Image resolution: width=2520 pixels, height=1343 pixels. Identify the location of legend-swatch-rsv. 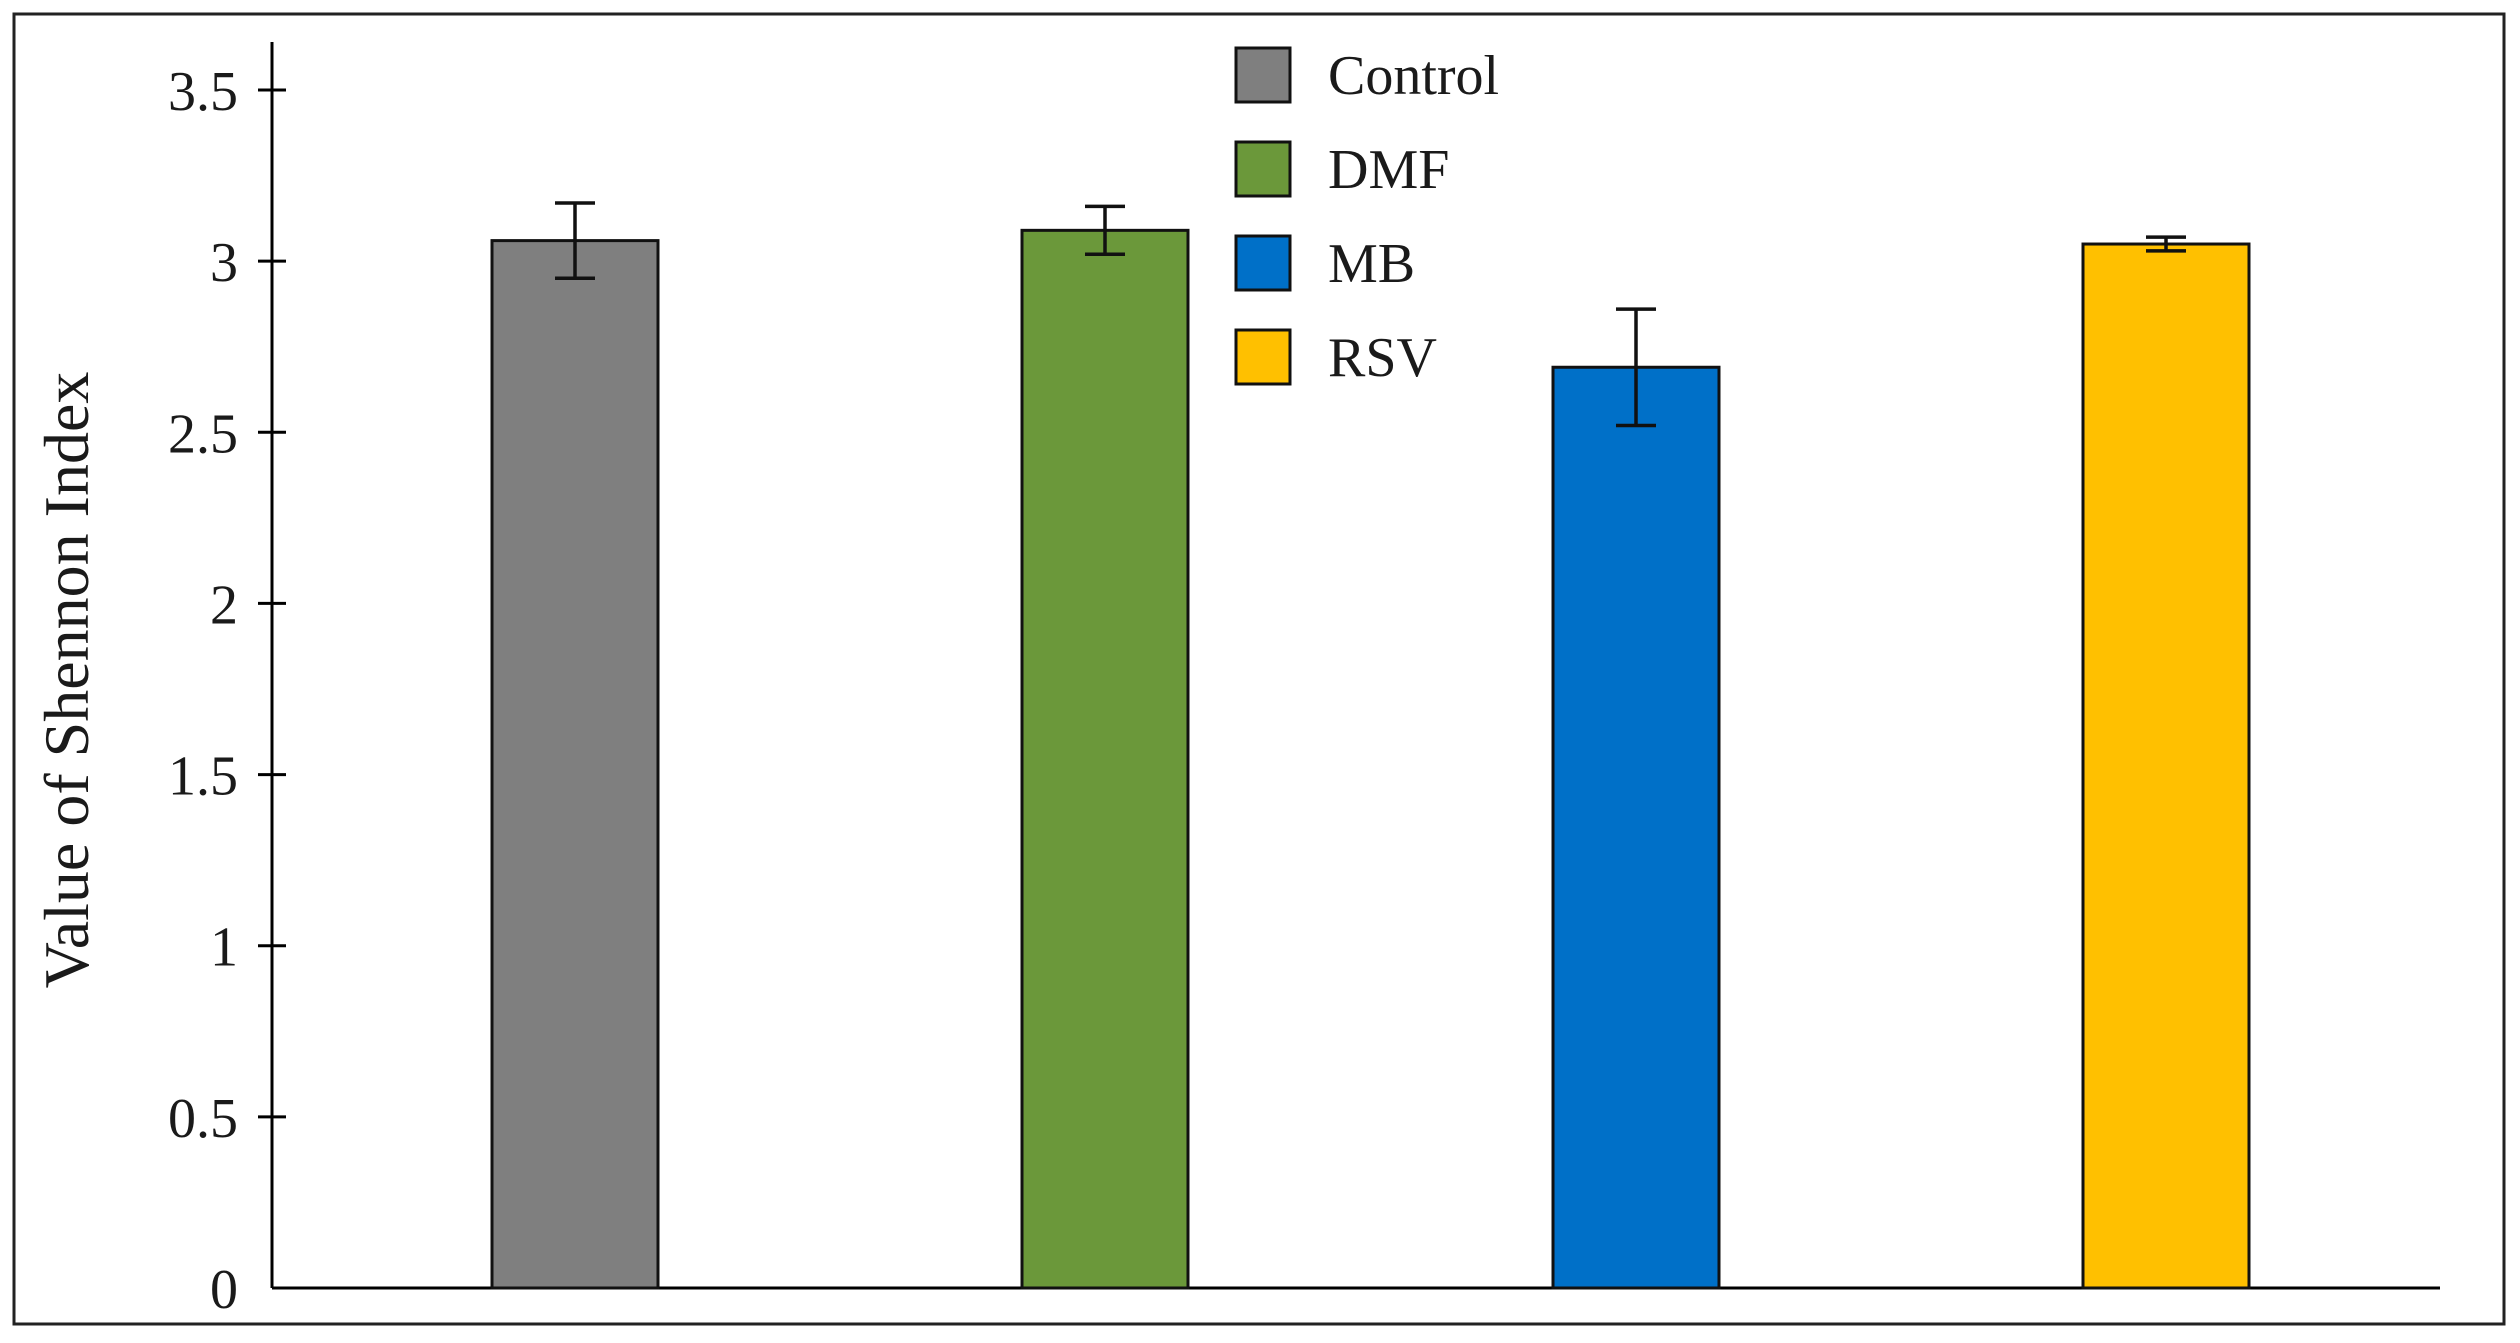
(1263, 357).